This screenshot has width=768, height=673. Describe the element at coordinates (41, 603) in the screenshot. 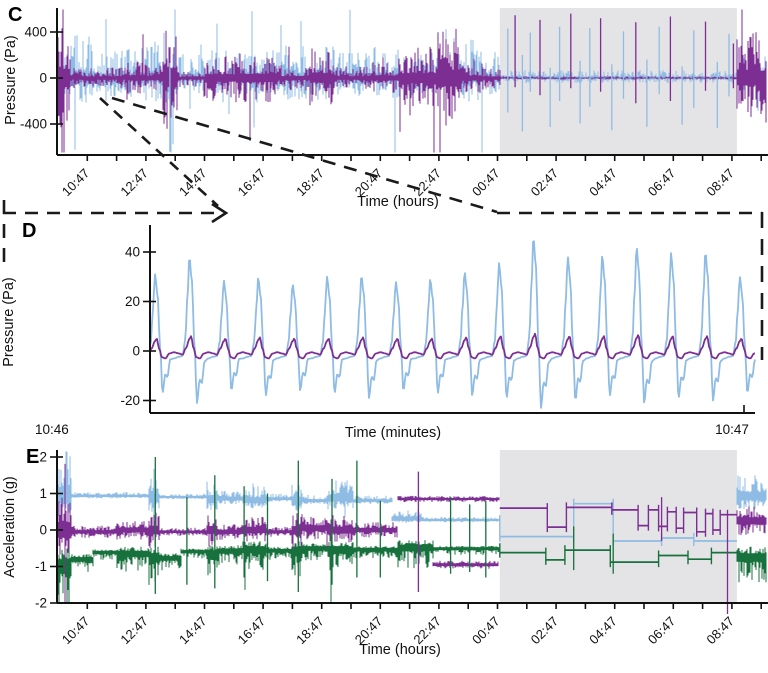

I see `y-tick-label: -2` at that location.